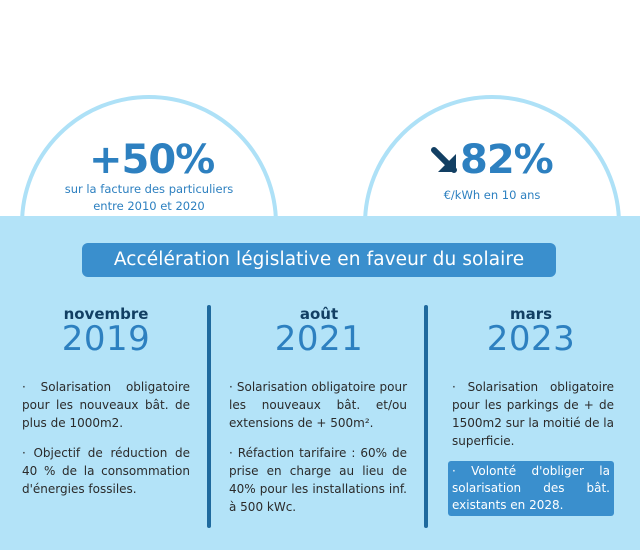 This screenshot has height=550, width=640. I want to click on stat-left-caption-line2: entre 2010 et 2020, so click(149, 206).